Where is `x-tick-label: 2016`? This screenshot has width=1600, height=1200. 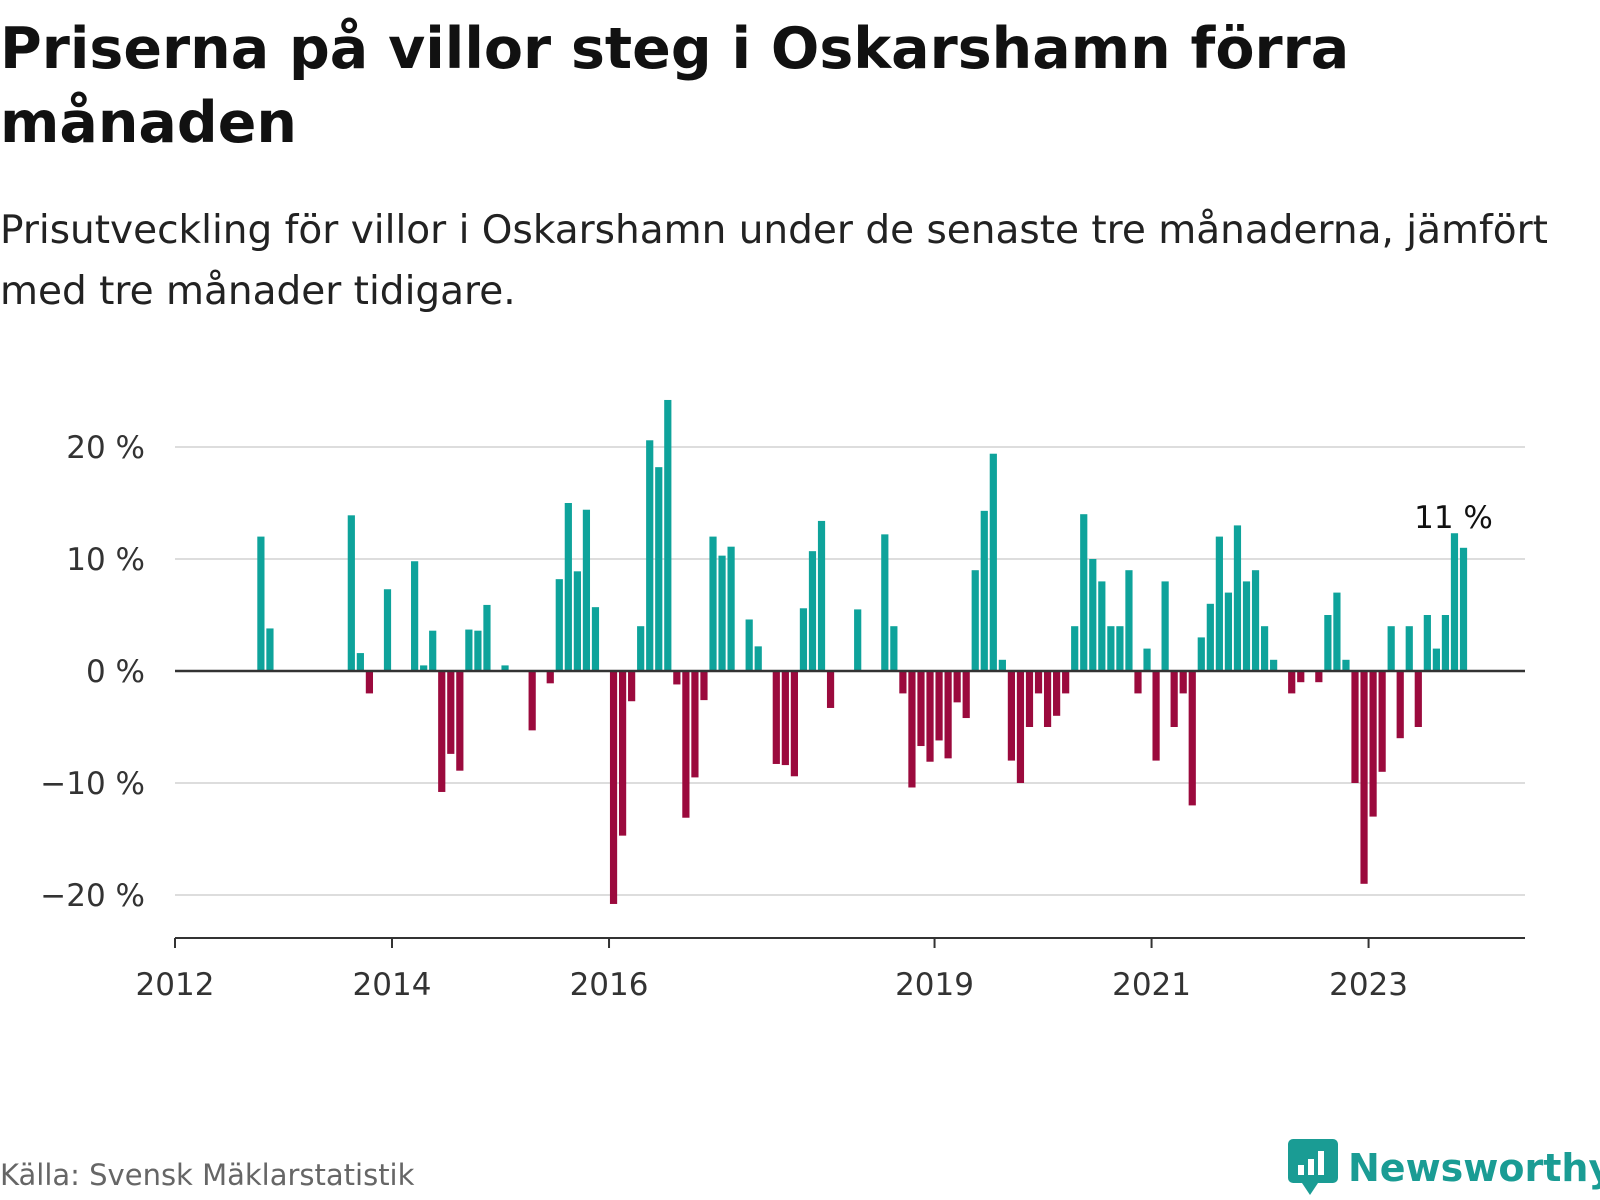 x-tick-label: 2016 is located at coordinates (609, 985).